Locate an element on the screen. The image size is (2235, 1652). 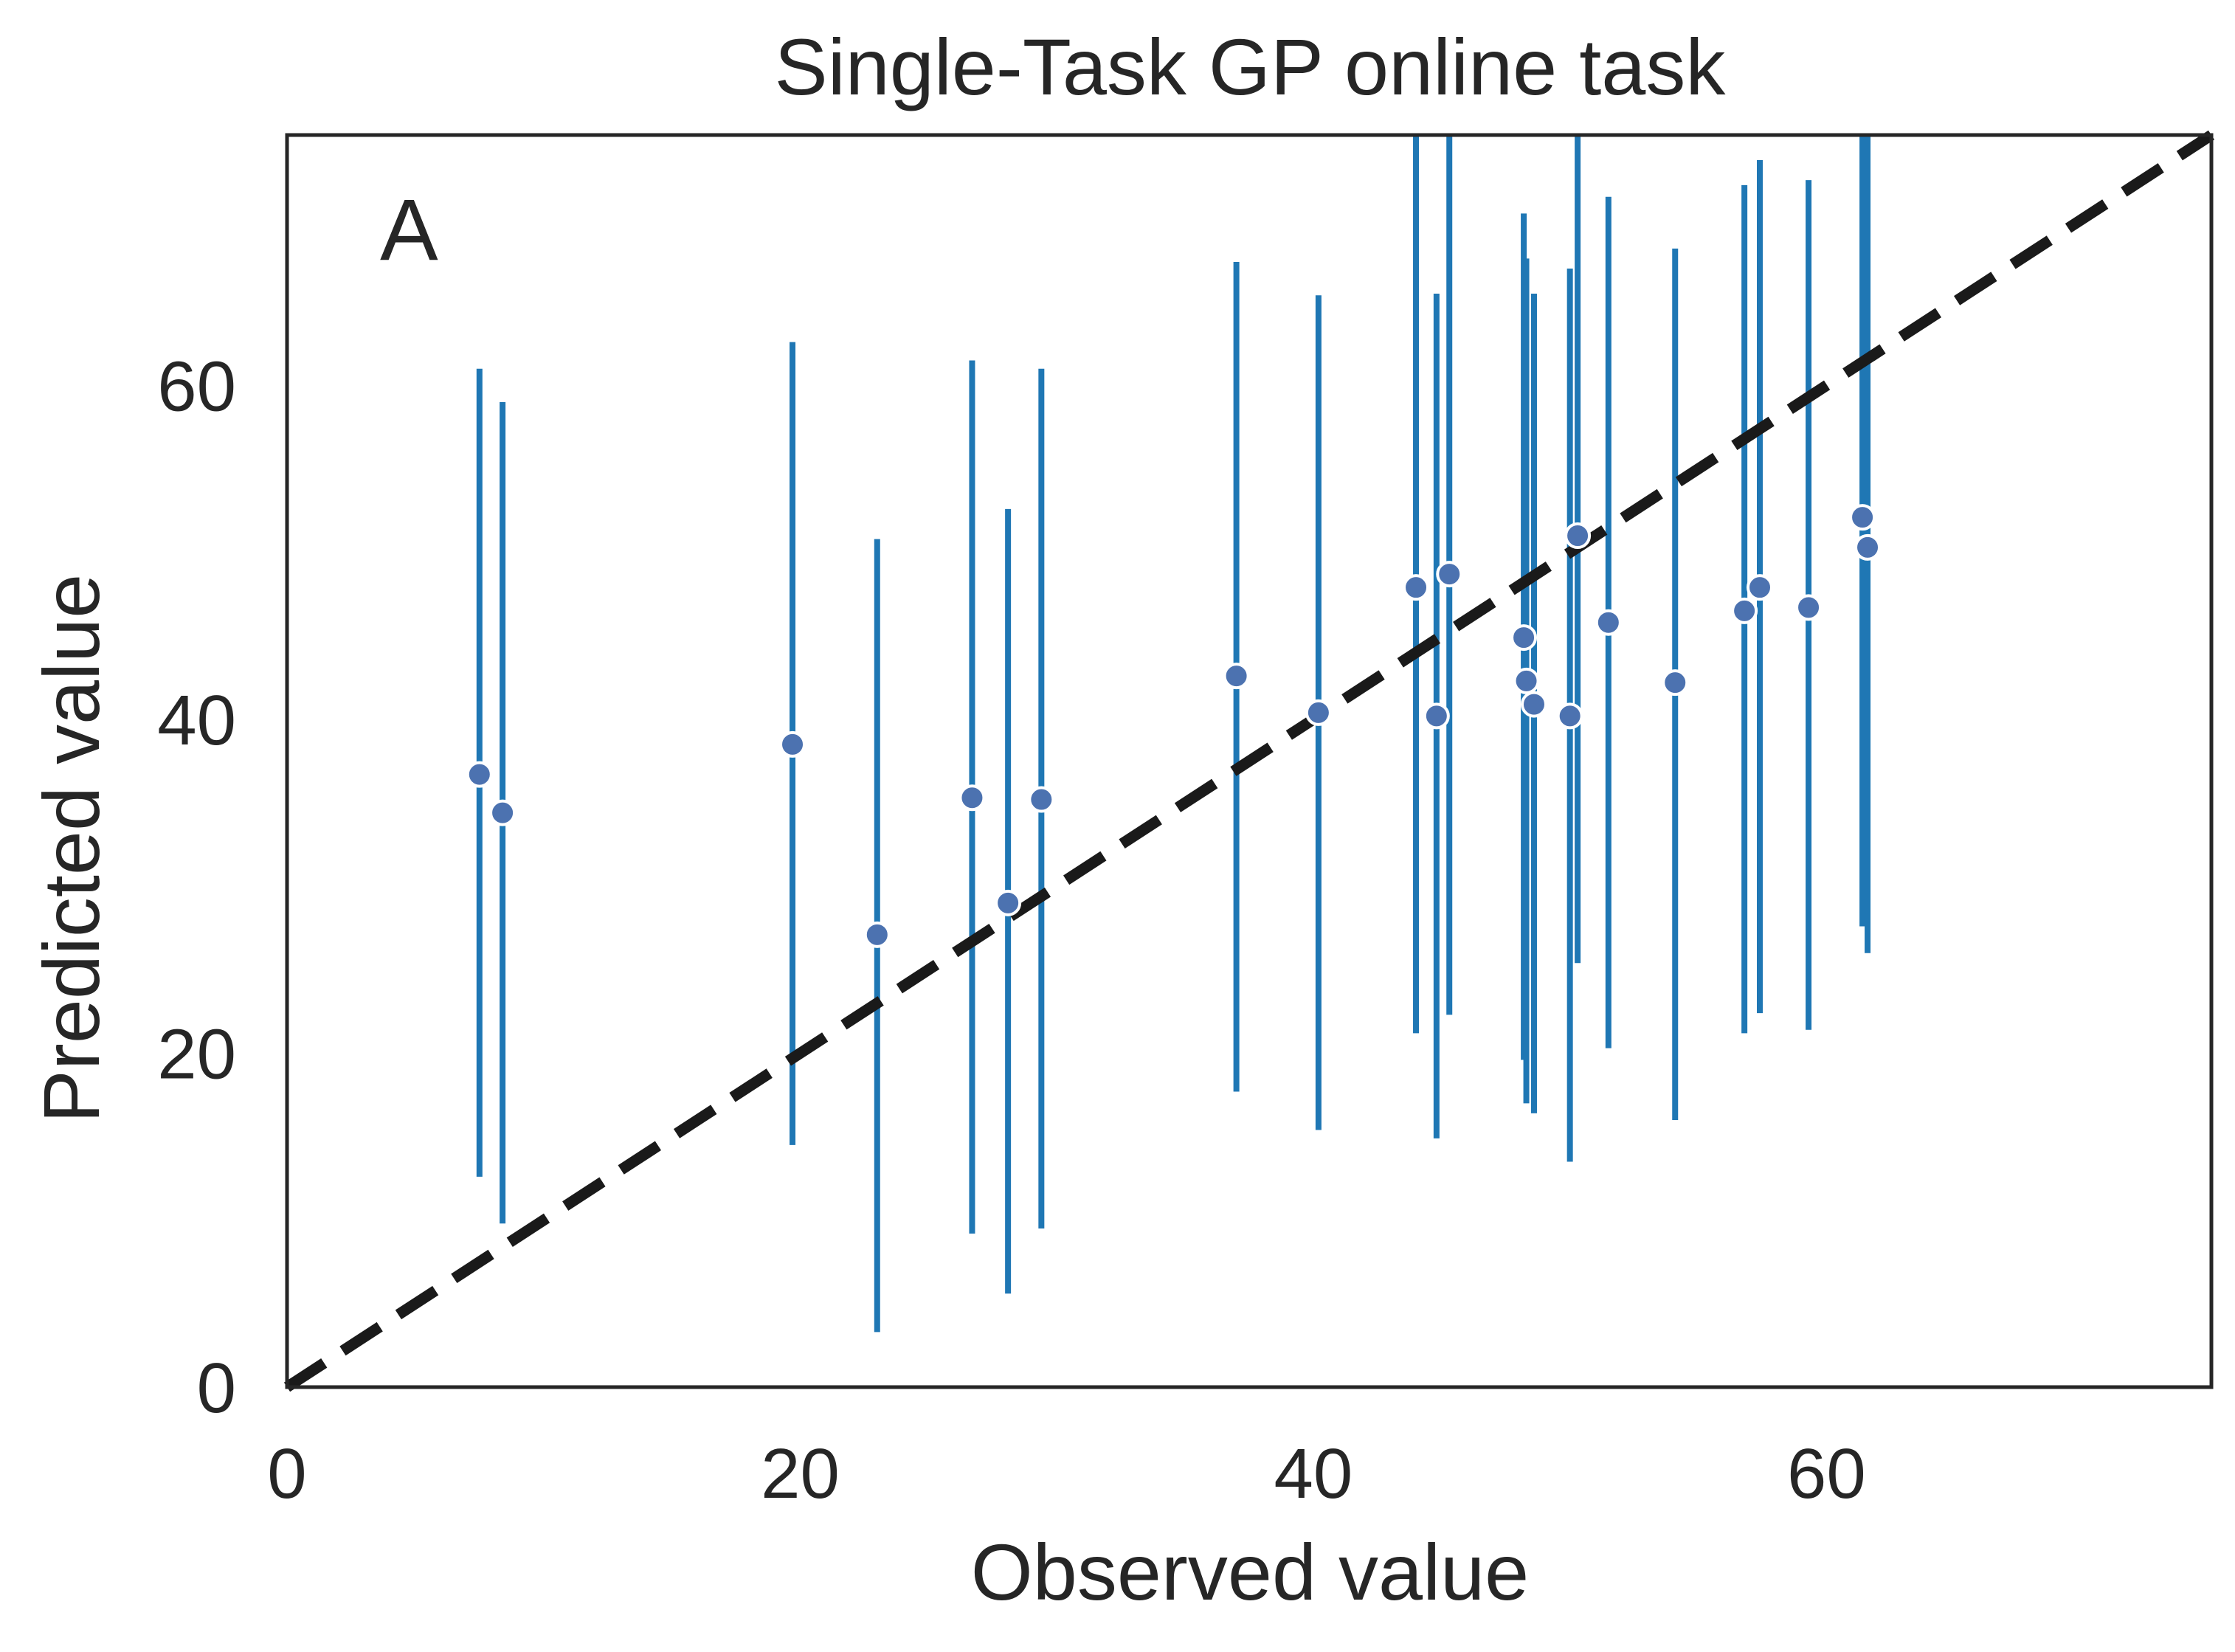
x-axis-label: Observed value is located at coordinates (1250, 1572).